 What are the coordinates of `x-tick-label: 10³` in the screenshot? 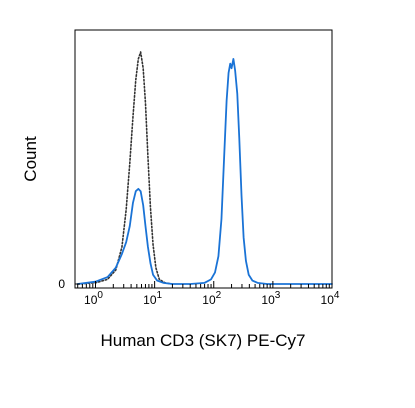 It's located at (270, 298).